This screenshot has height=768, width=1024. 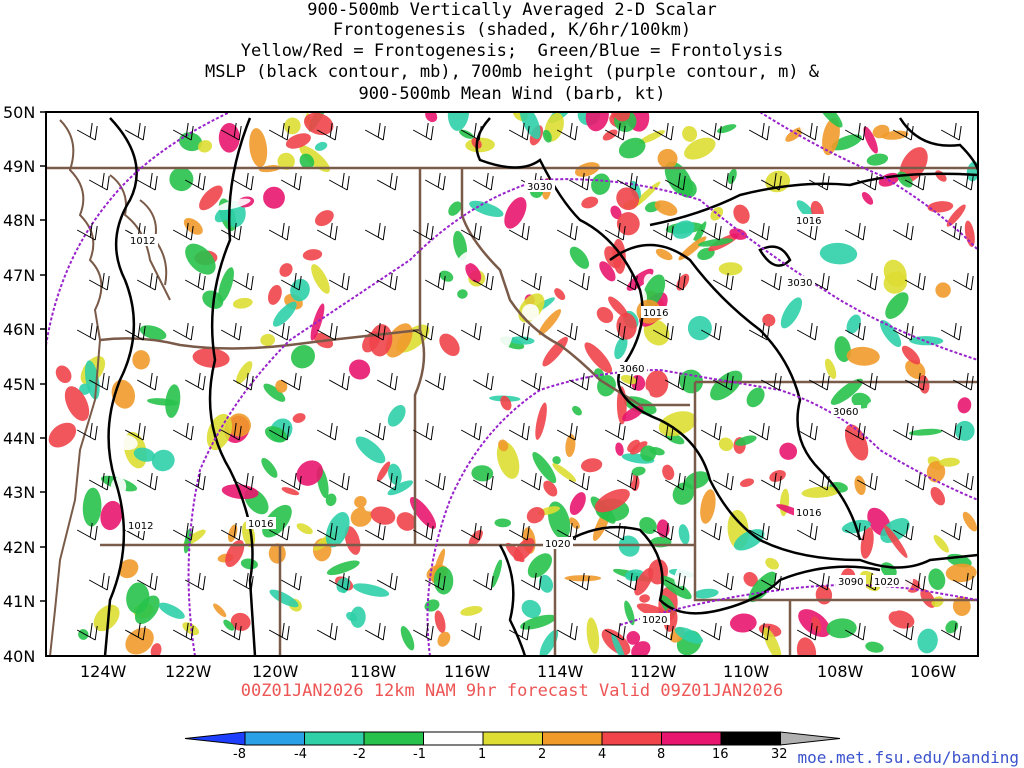 I want to click on mslp-label-text: 1020, so click(x=886, y=582).